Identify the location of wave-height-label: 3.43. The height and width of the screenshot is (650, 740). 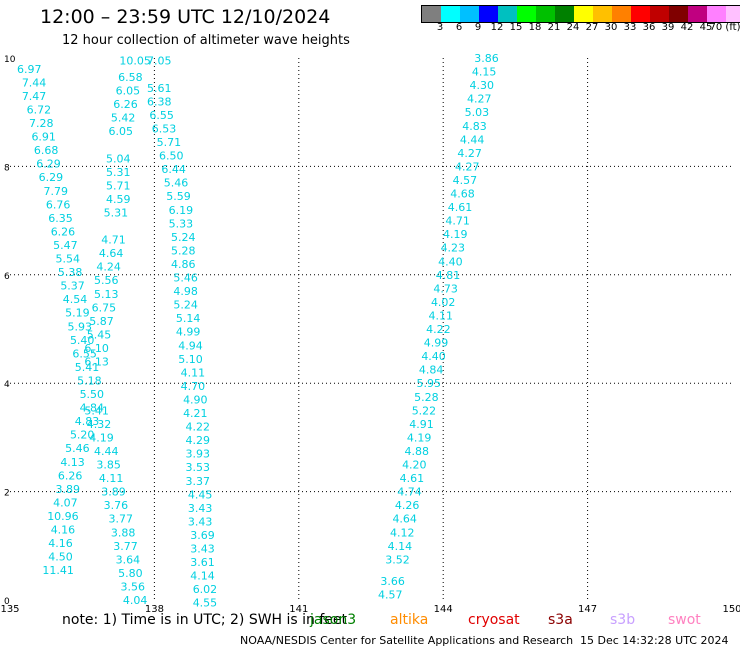
(200, 521).